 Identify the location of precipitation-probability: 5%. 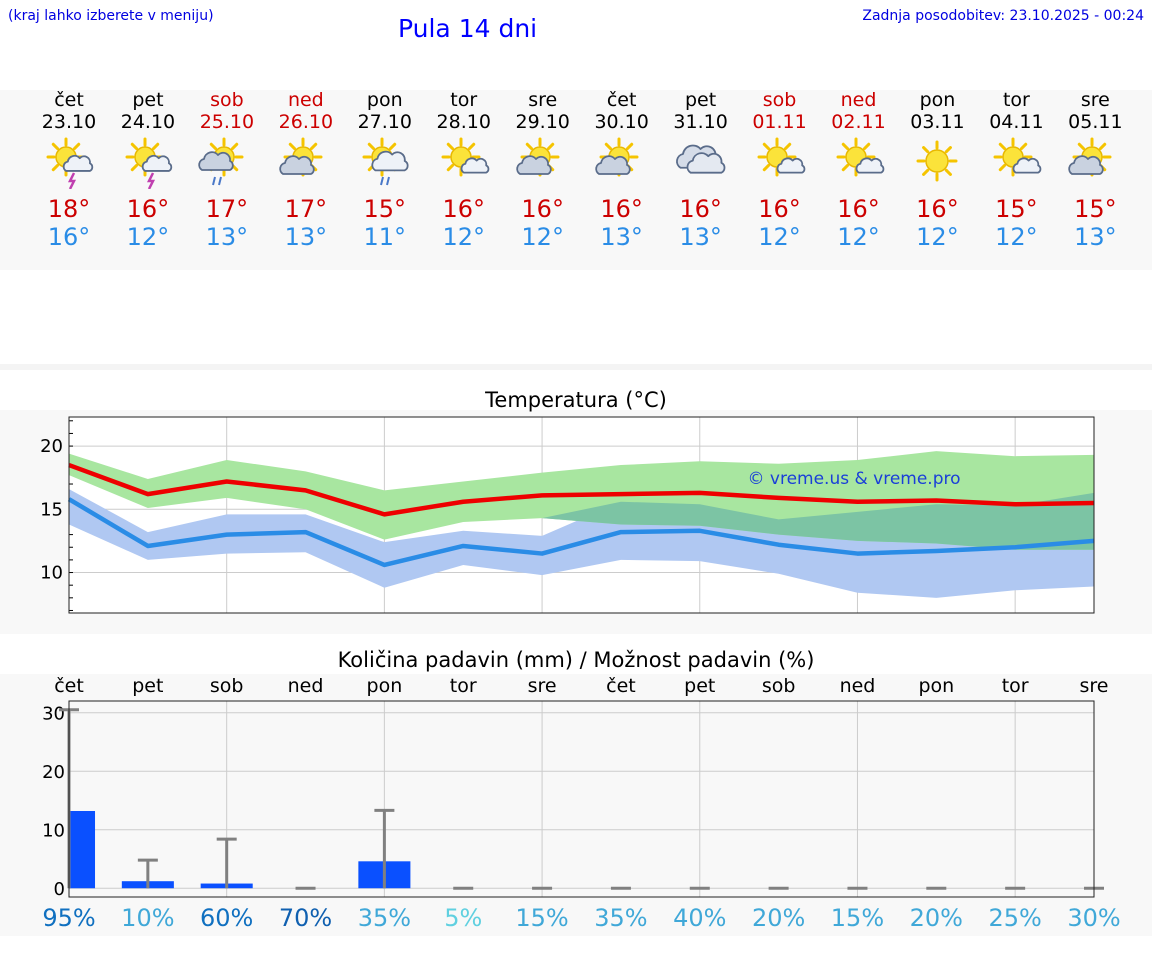
(463, 918).